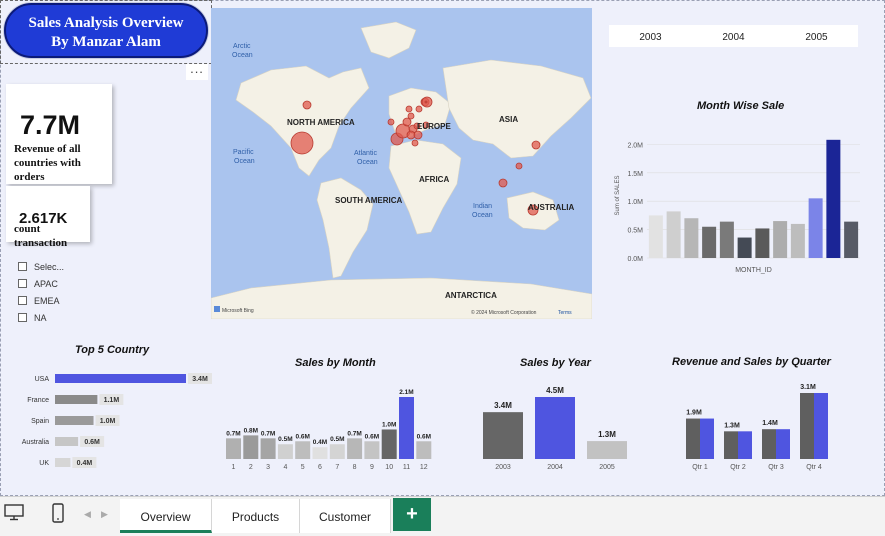 Image resolution: width=885 pixels, height=536 pixels. Describe the element at coordinates (251, 430) in the screenshot. I see `data-label: 0.8M` at that location.